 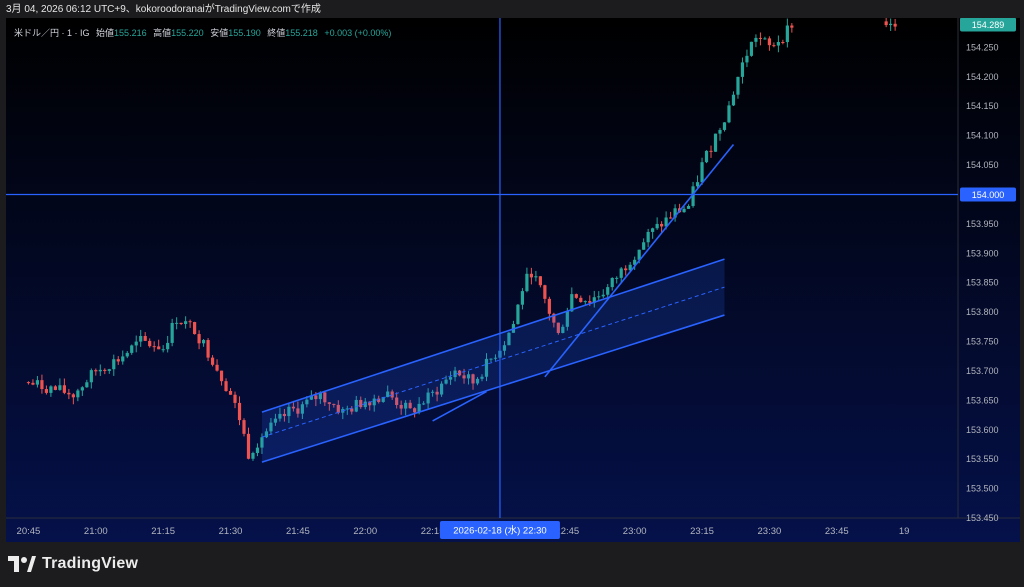 I want to click on x-tick-label: 21:15, so click(x=163, y=531).